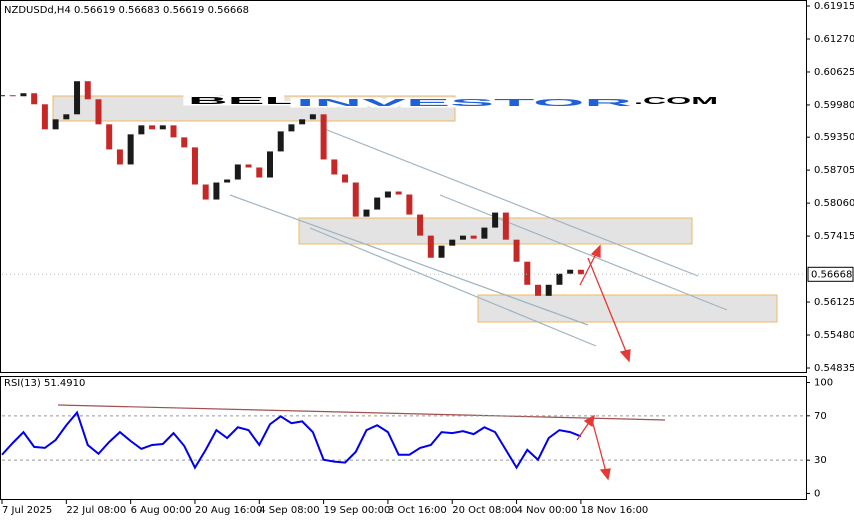 The height and width of the screenshot is (520, 854). Describe the element at coordinates (357, 510) in the screenshot. I see `x-tick-label: 19 Sep 00:00` at that location.